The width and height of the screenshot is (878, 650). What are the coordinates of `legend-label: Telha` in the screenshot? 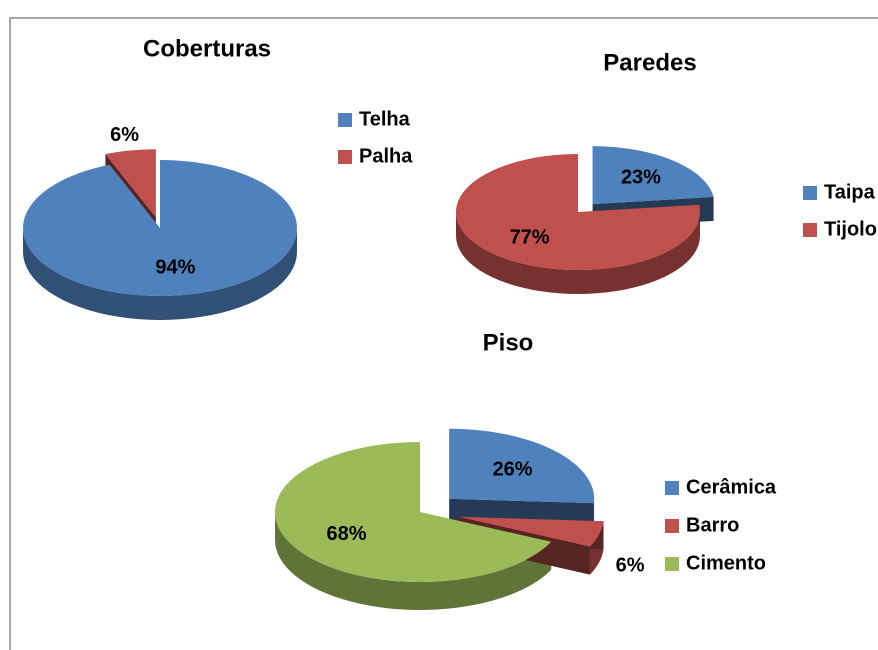 It's located at (385, 119).